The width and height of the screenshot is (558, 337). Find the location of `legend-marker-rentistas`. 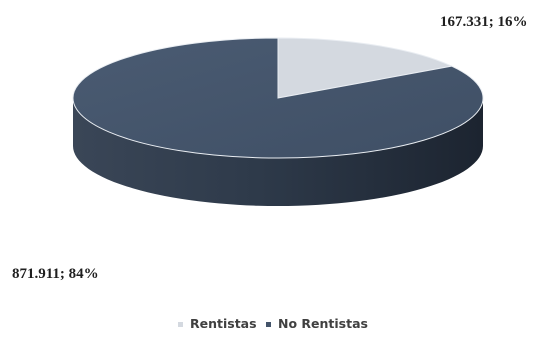

legend-marker-rentistas is located at coordinates (180, 324).